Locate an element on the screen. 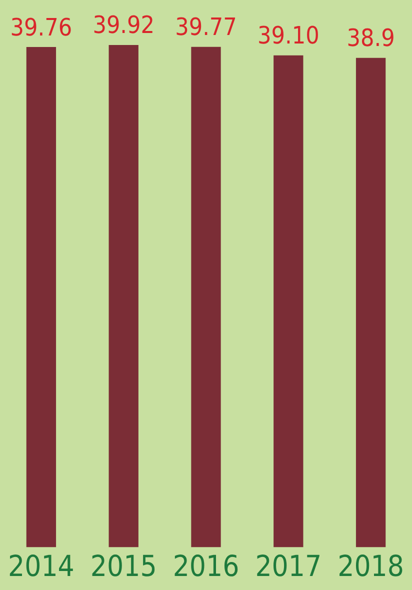  data-label: 39.76 is located at coordinates (41, 27).